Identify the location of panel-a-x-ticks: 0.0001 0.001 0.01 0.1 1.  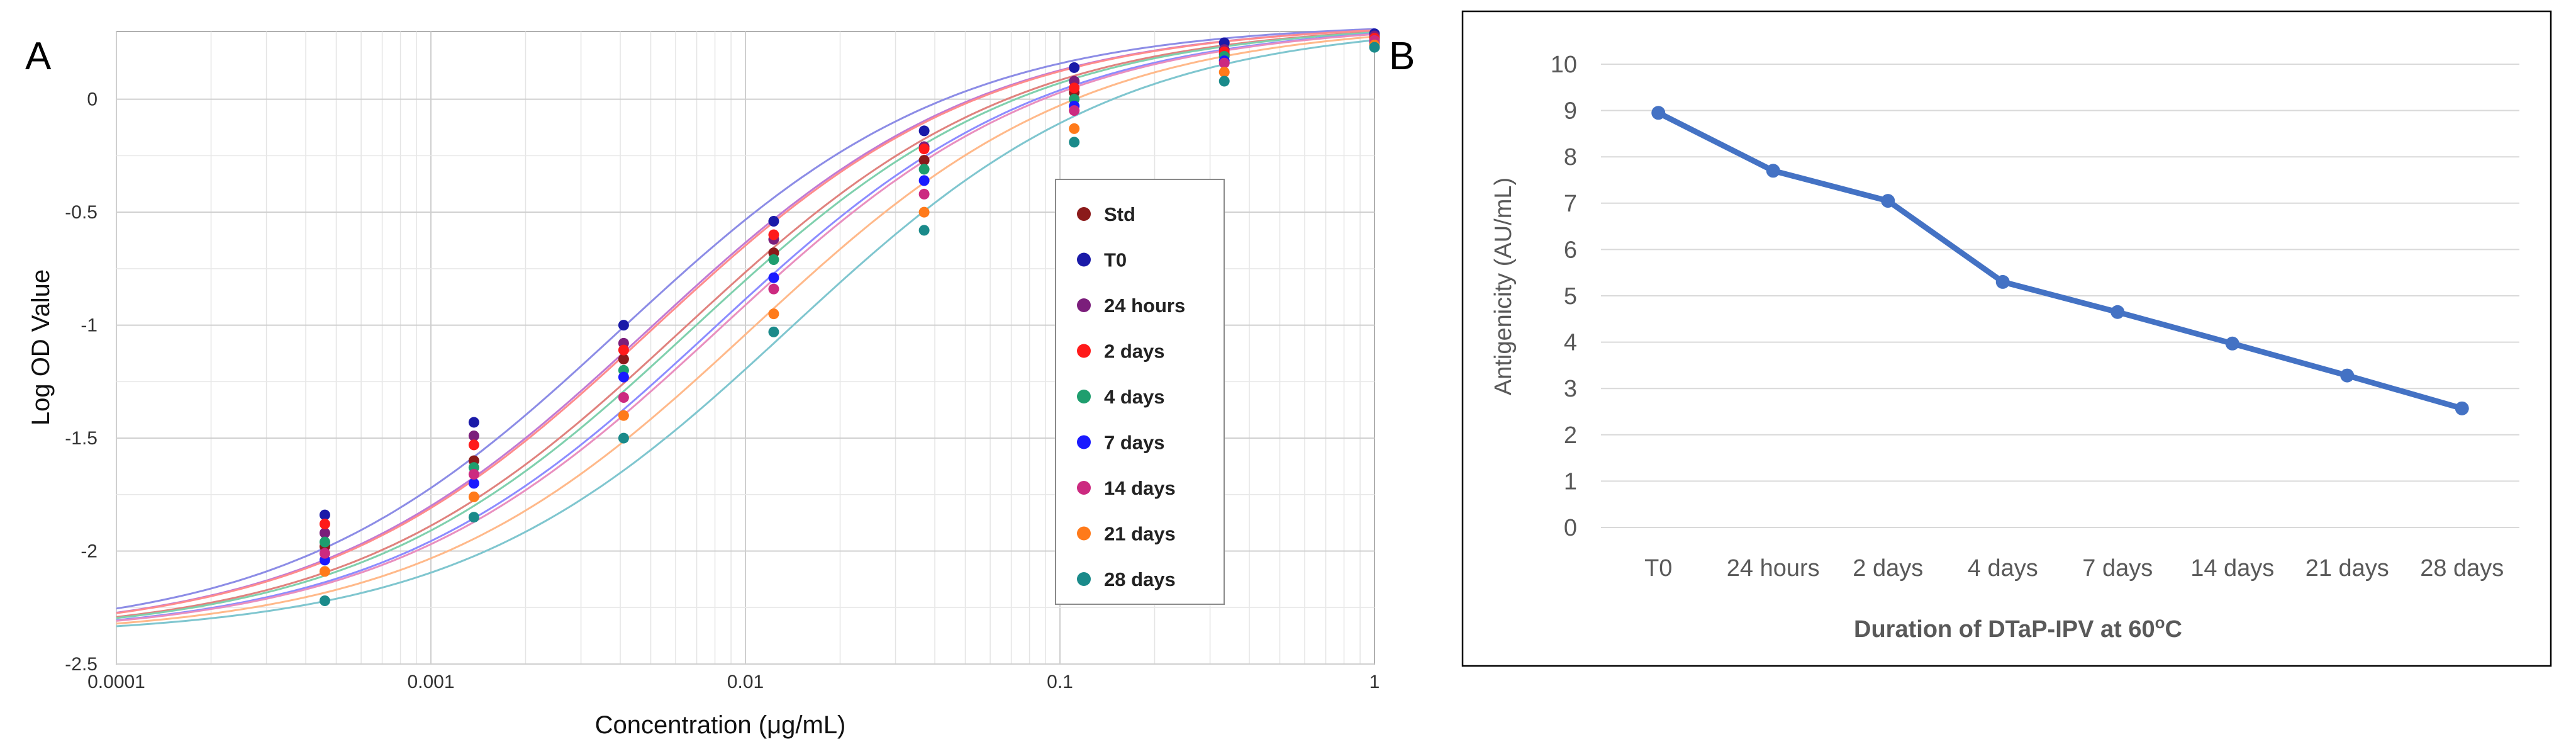
(733, 682).